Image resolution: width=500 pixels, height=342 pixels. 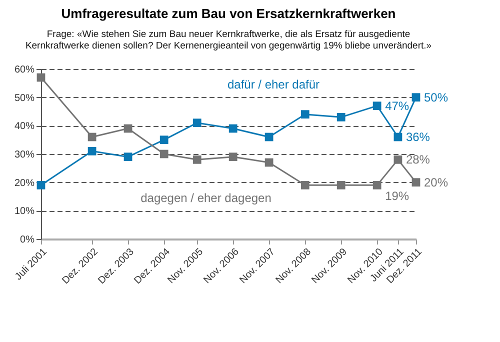 What do you see at coordinates (24, 183) in the screenshot?
I see `y-tick-label: 20%` at bounding box center [24, 183].